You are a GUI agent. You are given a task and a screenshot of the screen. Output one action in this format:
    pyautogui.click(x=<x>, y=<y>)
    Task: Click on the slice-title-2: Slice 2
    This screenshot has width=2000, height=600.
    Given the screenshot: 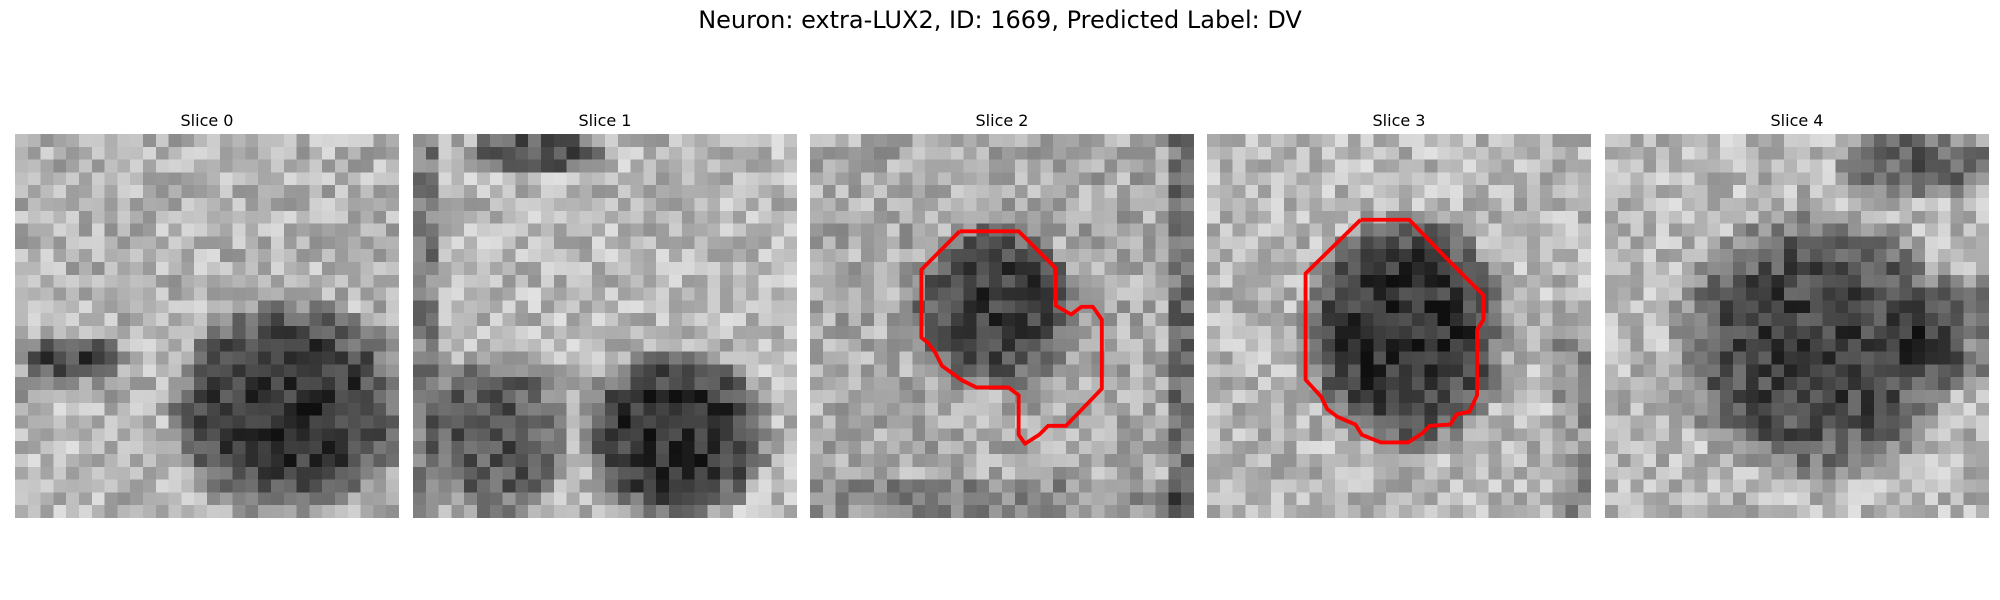 What is the action you would take?
    pyautogui.click(x=1002, y=120)
    